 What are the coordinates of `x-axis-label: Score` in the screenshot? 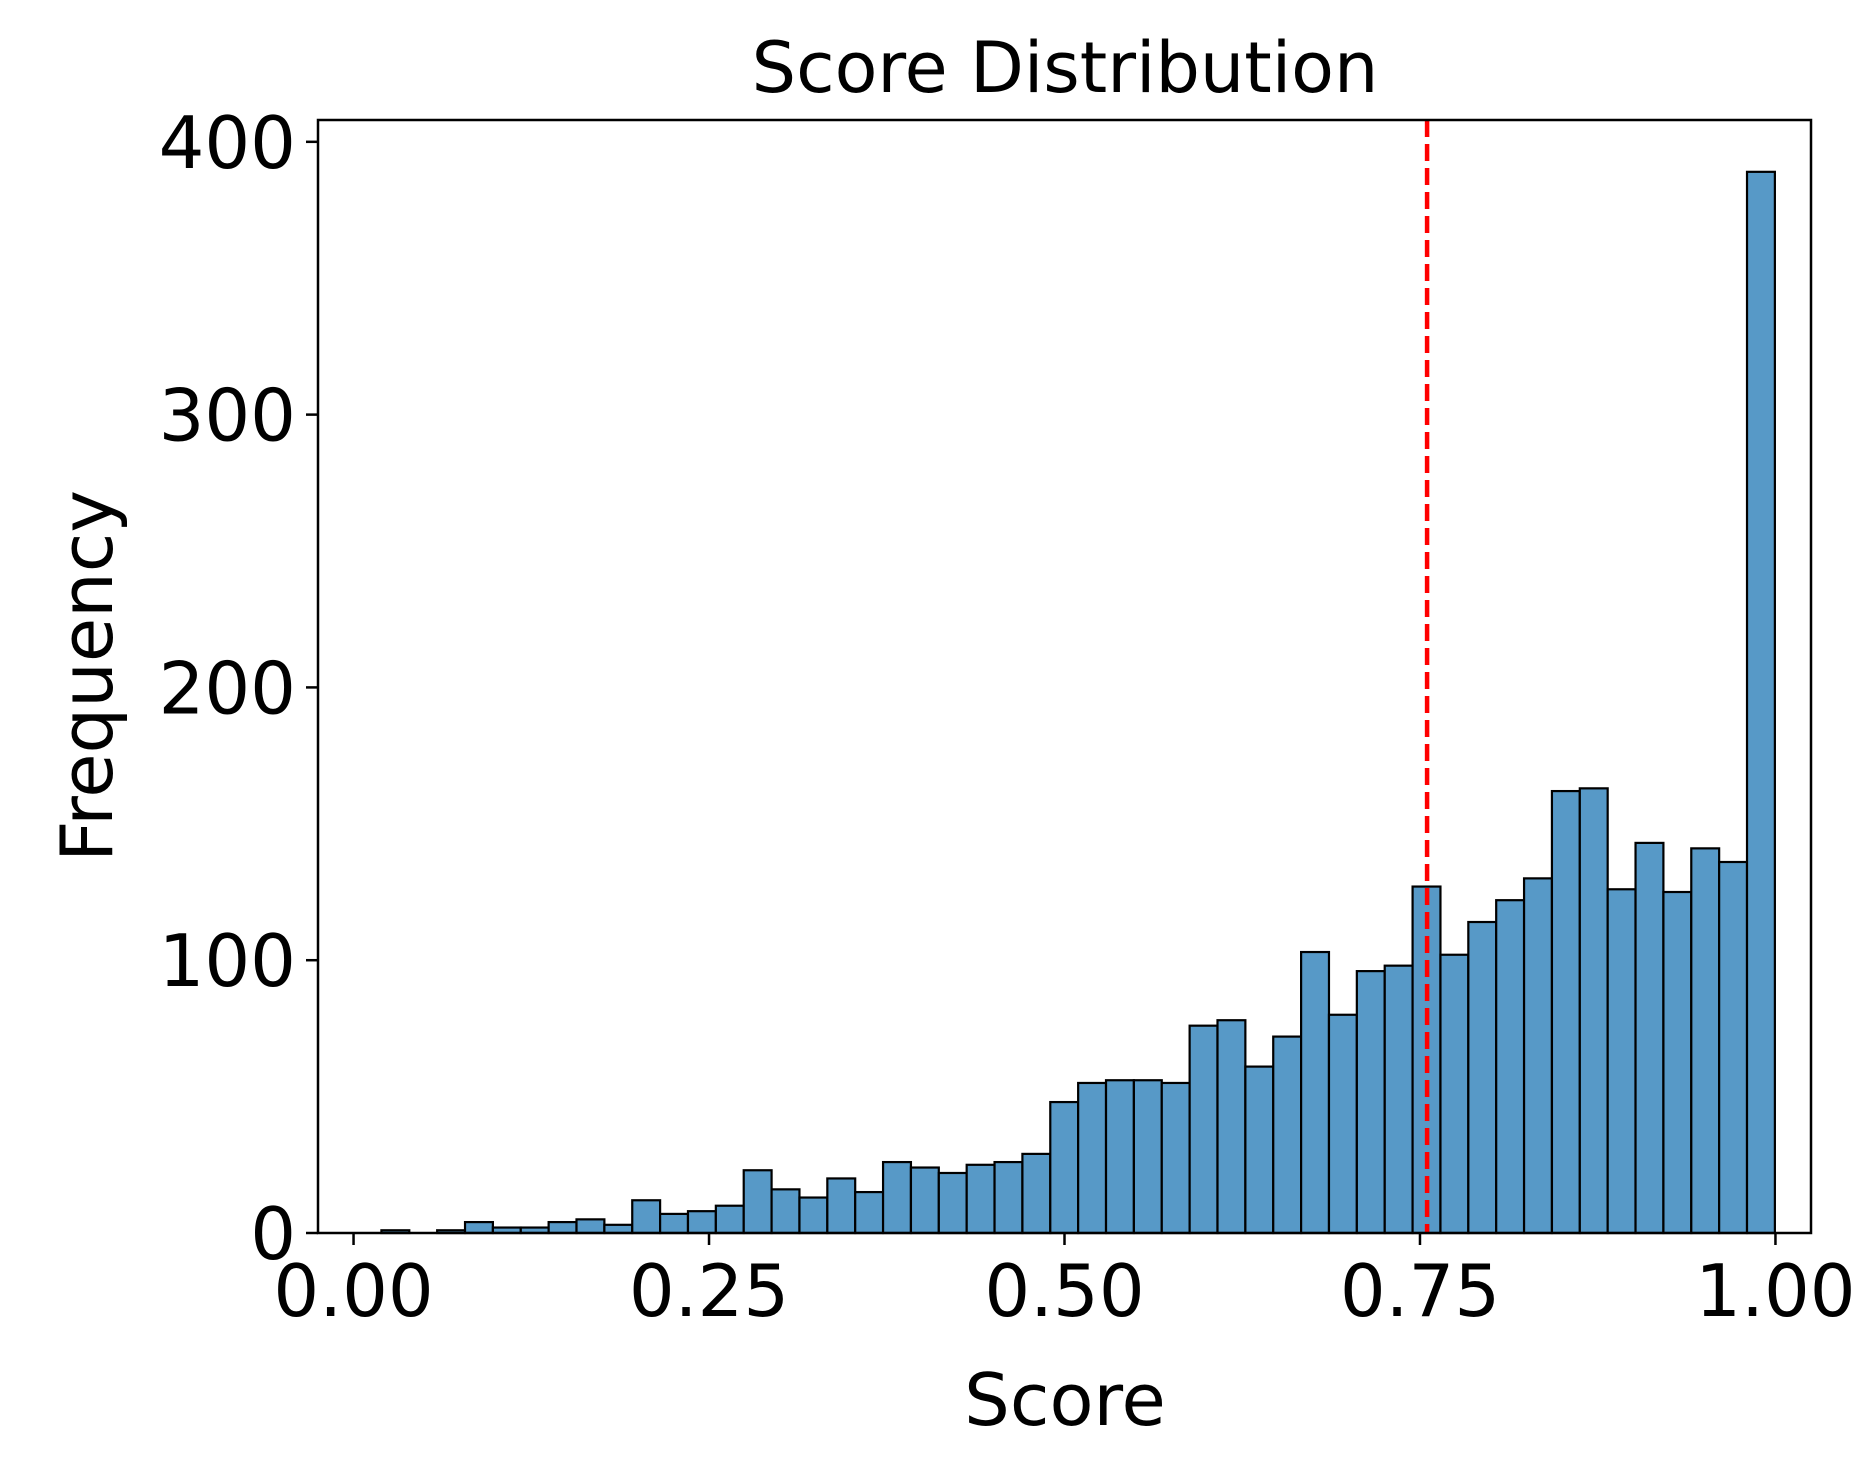 It's located at (1065, 1400).